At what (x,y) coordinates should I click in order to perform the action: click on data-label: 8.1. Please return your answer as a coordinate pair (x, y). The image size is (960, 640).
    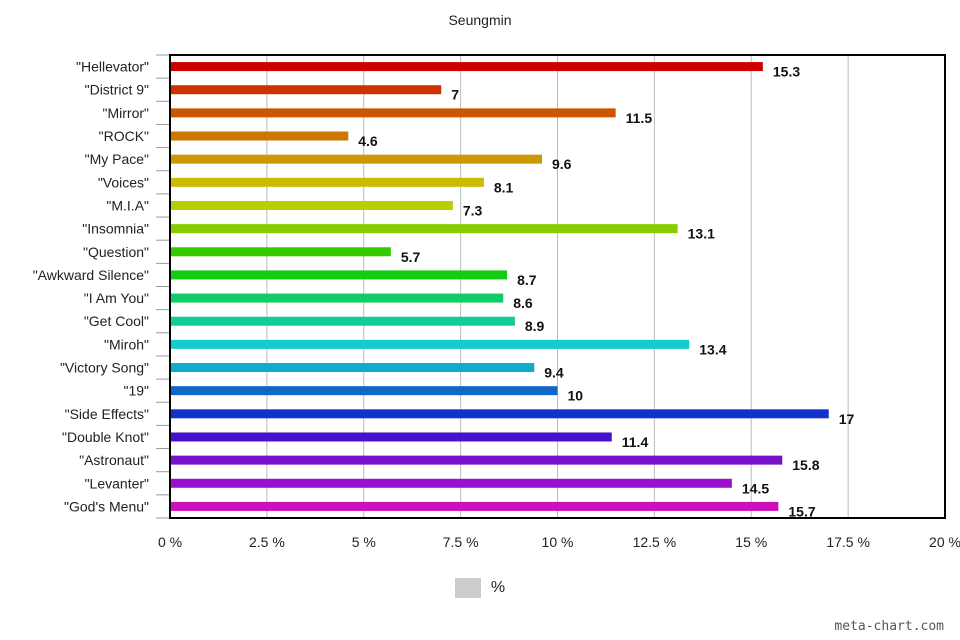
    Looking at the image, I should click on (504, 187).